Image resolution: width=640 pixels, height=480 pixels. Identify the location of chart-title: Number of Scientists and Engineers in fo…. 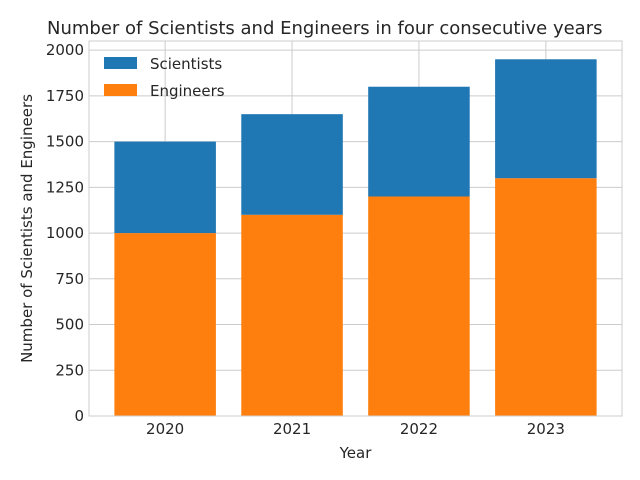
(324, 28).